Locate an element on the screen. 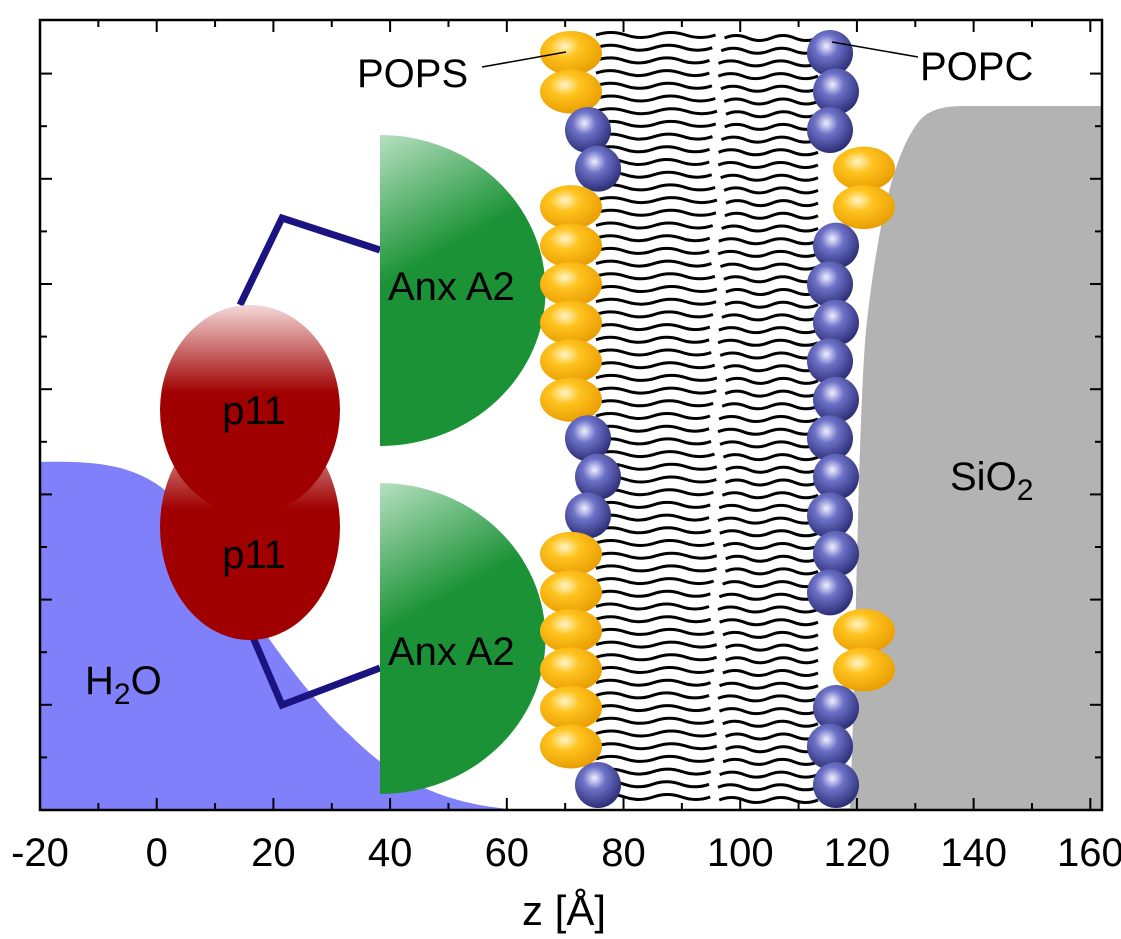 This screenshot has width=1121, height=939. x-tick-label: 100 is located at coordinates (740, 853).